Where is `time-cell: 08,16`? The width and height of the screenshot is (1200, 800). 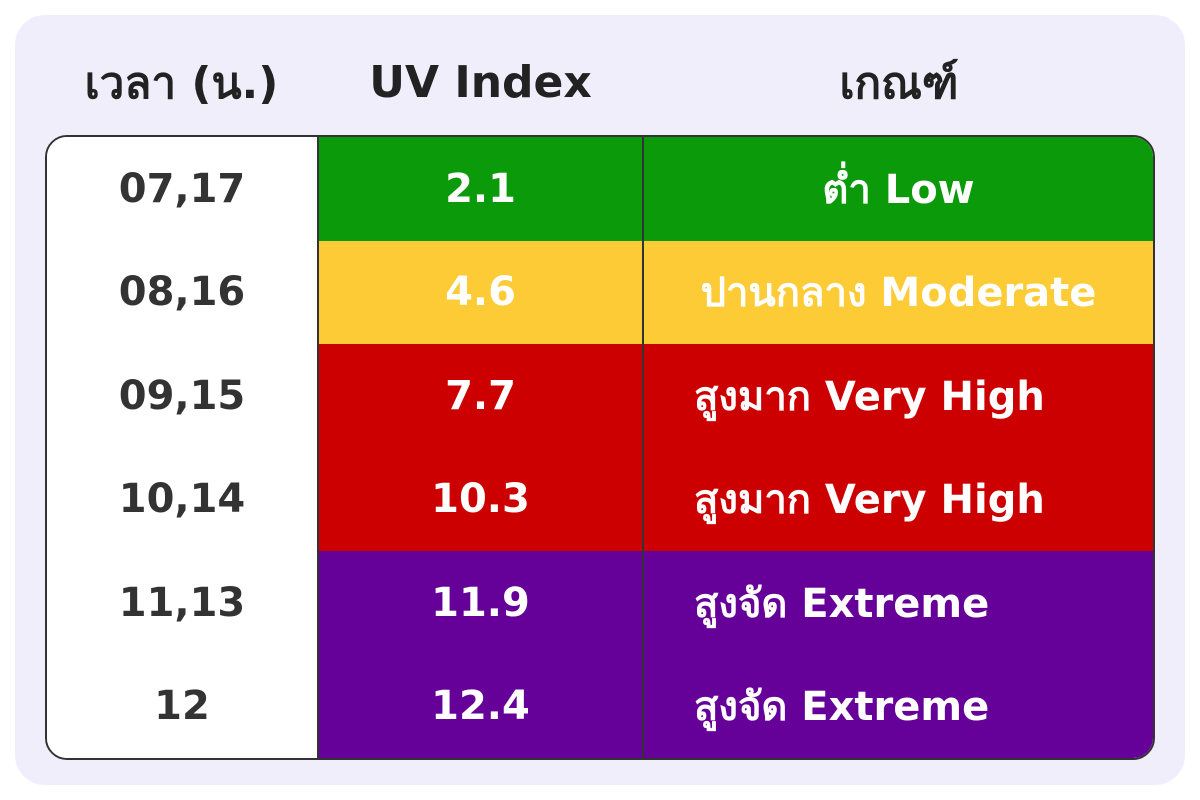 time-cell: 08,16 is located at coordinates (183, 292).